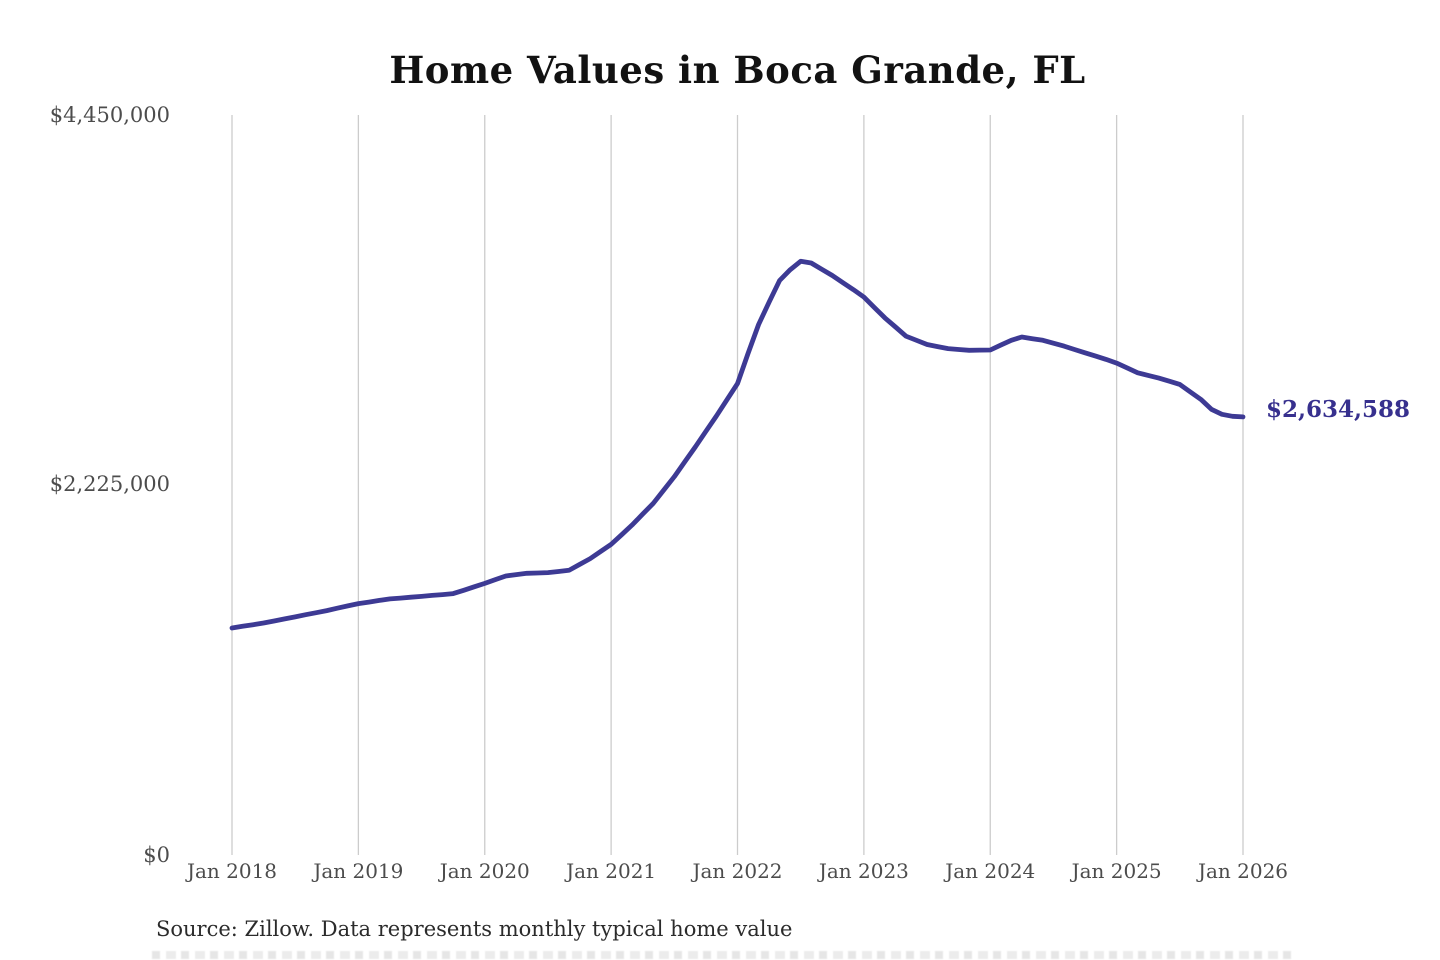 The image size is (1440, 960). What do you see at coordinates (611, 871) in the screenshot?
I see `x-tick-label: Jan 2021` at bounding box center [611, 871].